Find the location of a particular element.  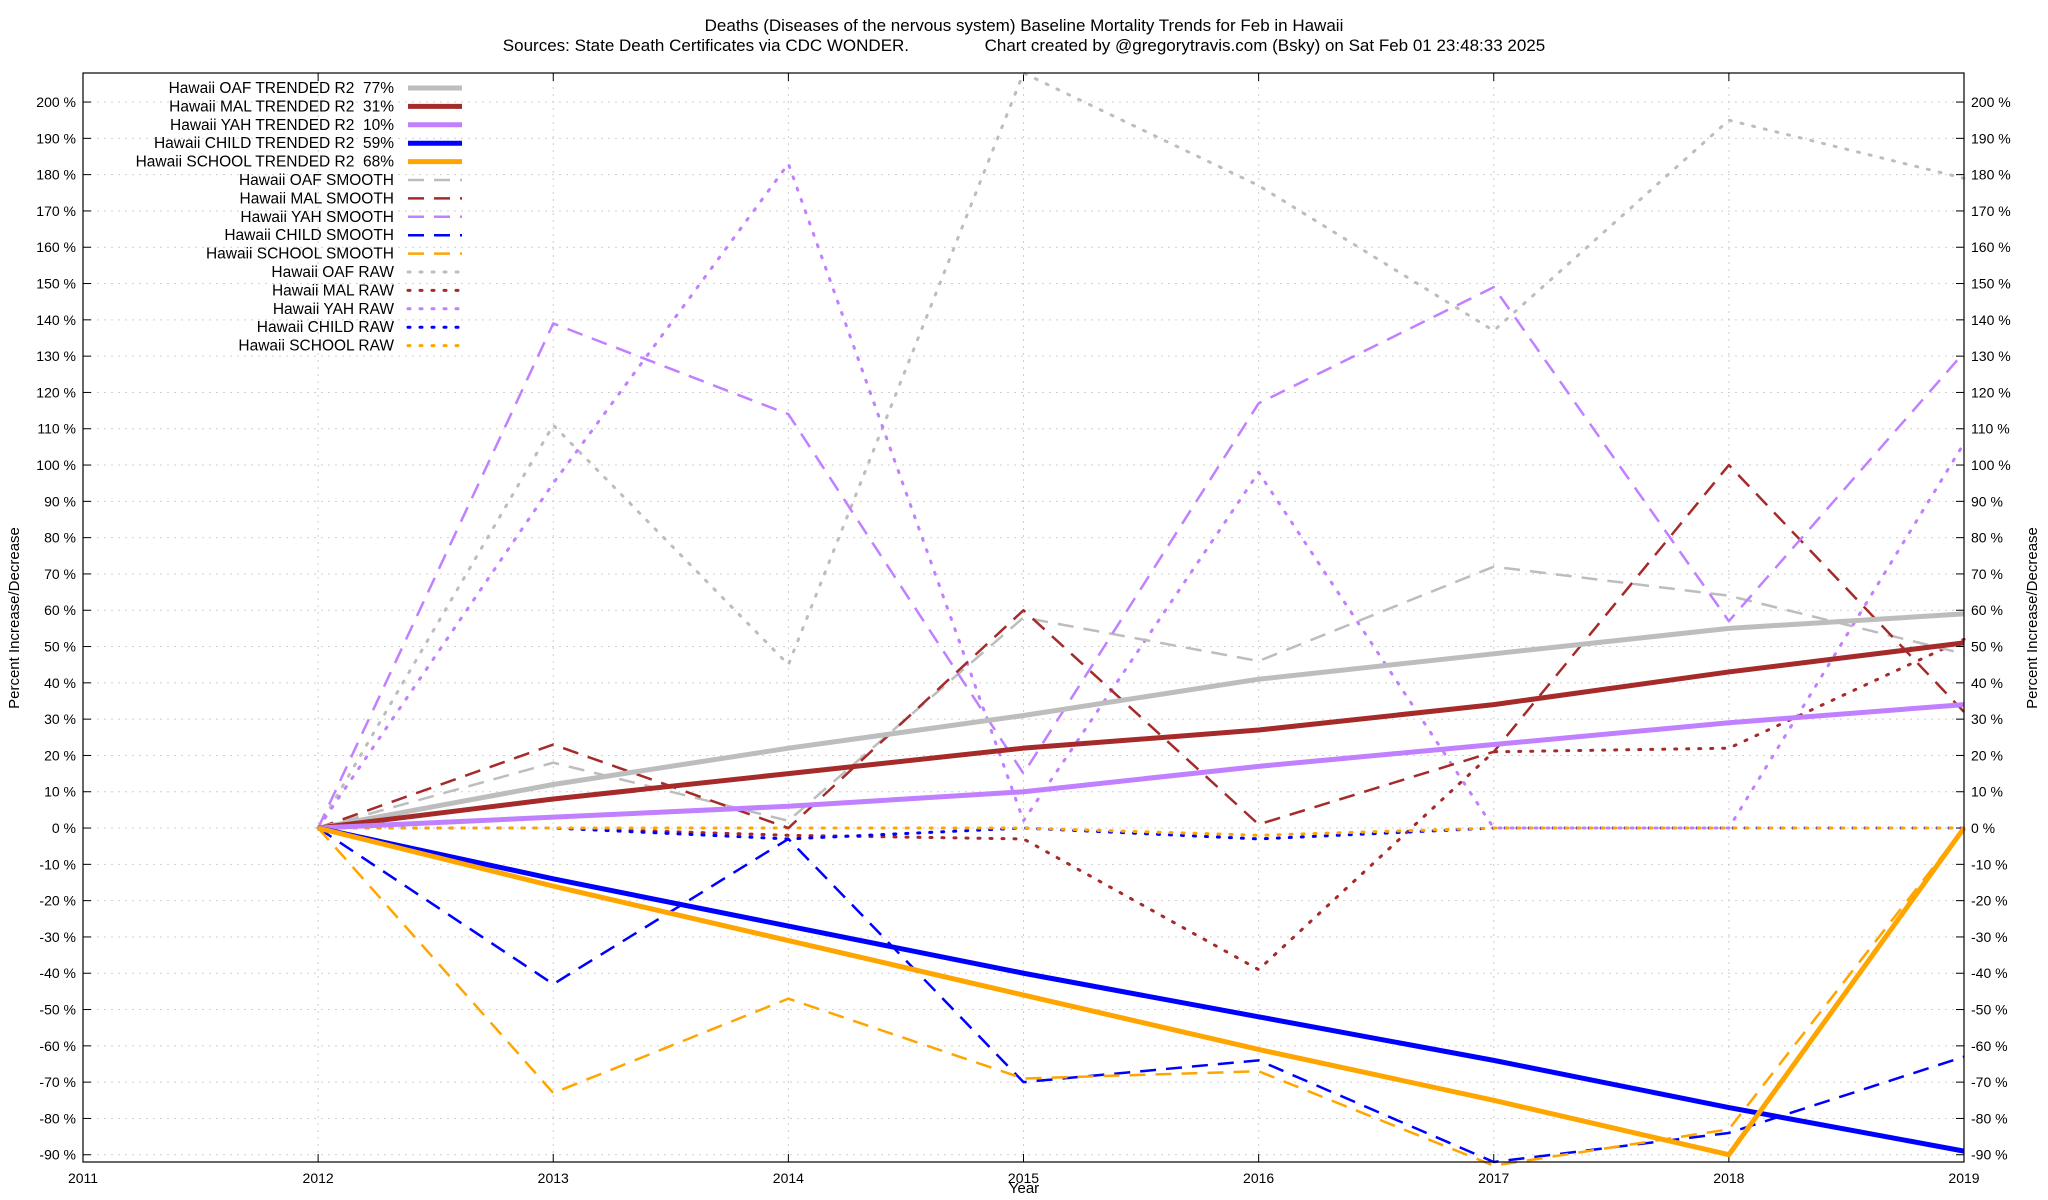

y-tick-label-right: 150 % is located at coordinates (1991, 284).